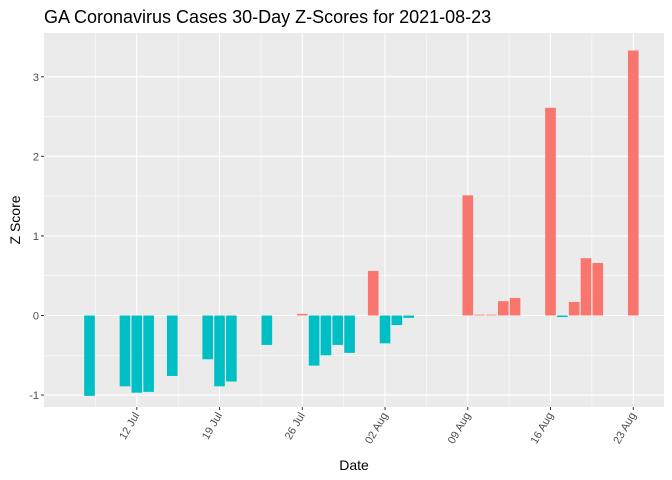  Describe the element at coordinates (36, 78) in the screenshot. I see `y-tick-label: 3` at that location.